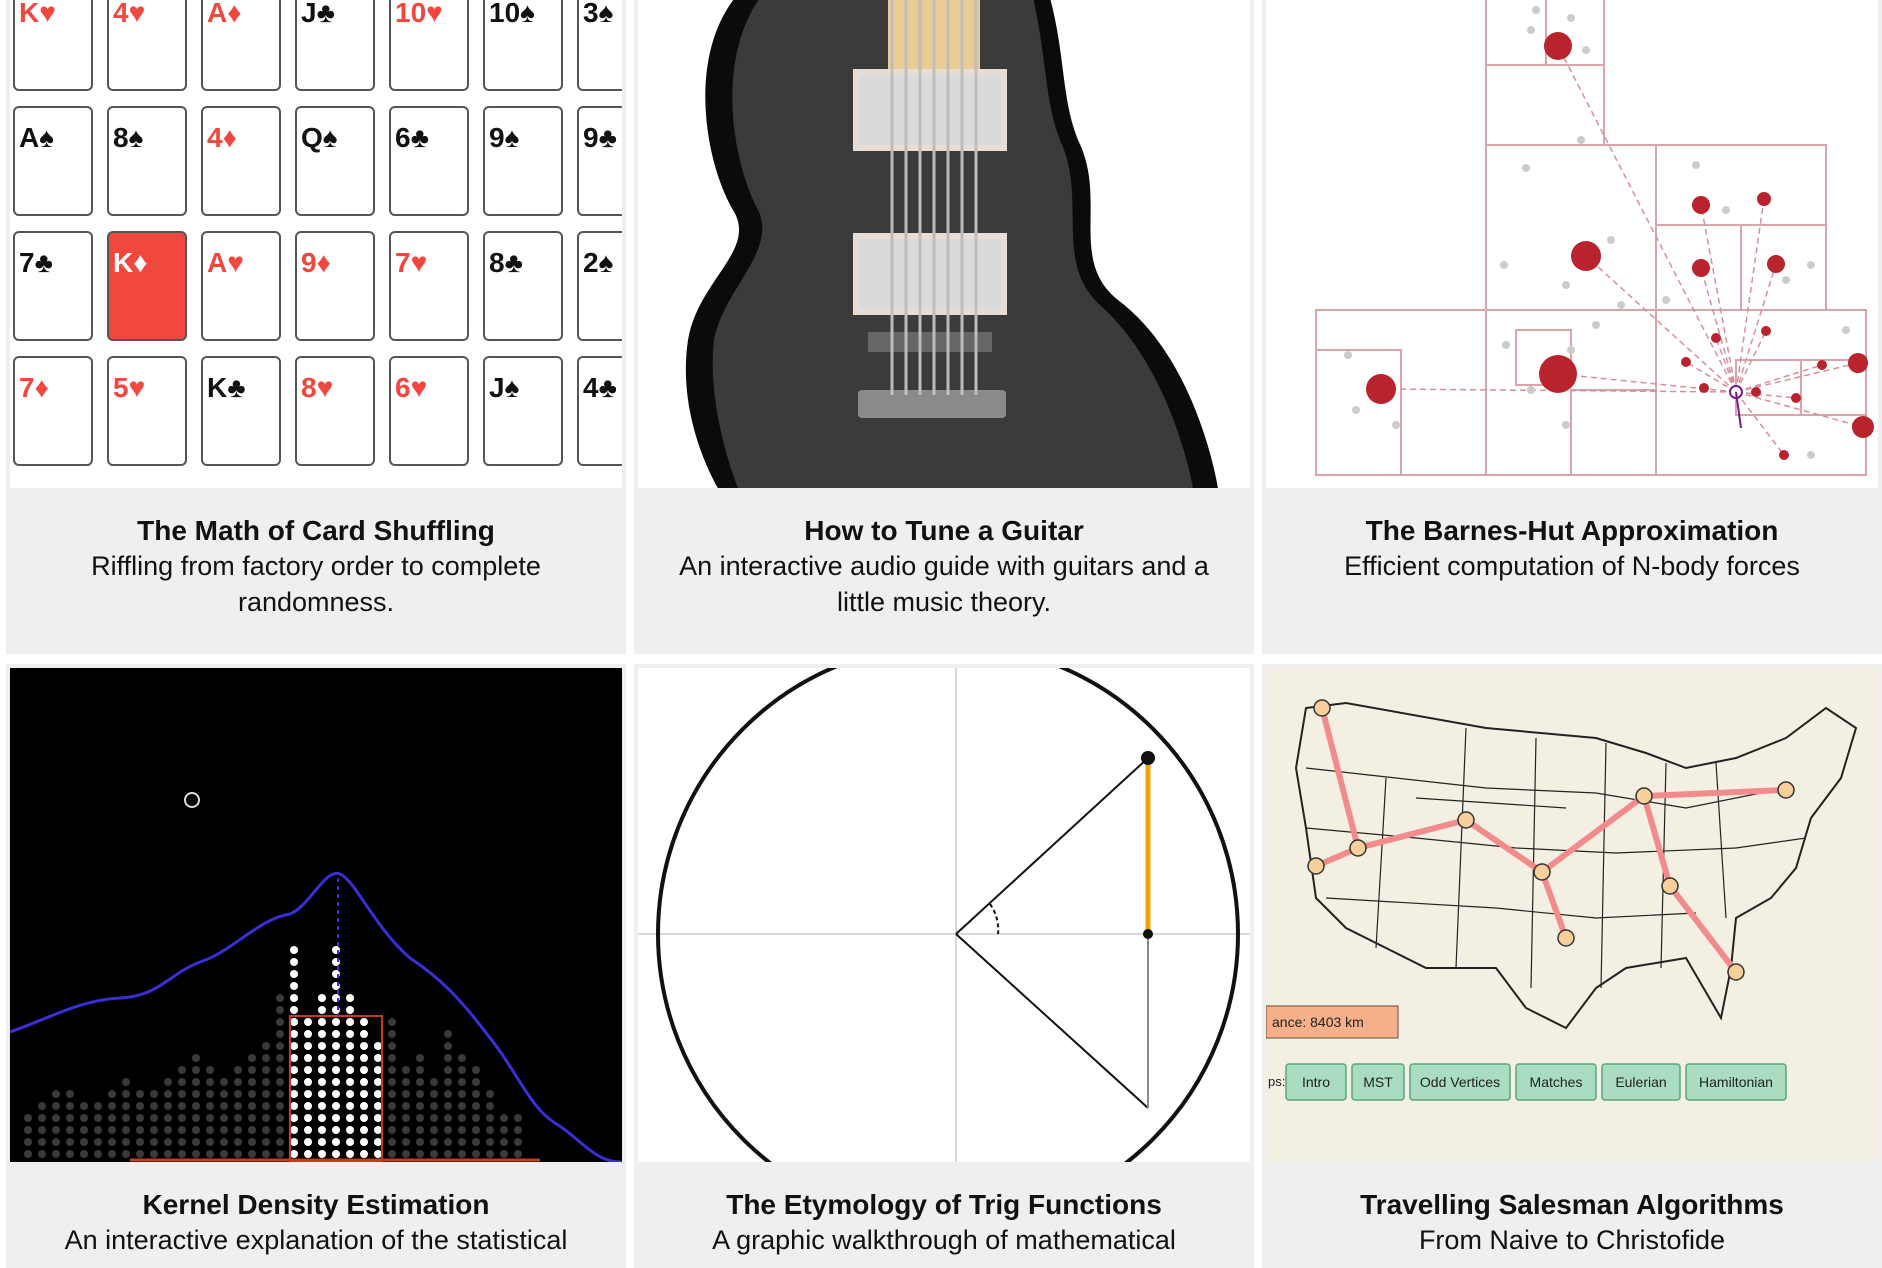 The image size is (1882, 1268). Describe the element at coordinates (318, 14) in the screenshot. I see `card-label: J♣` at that location.